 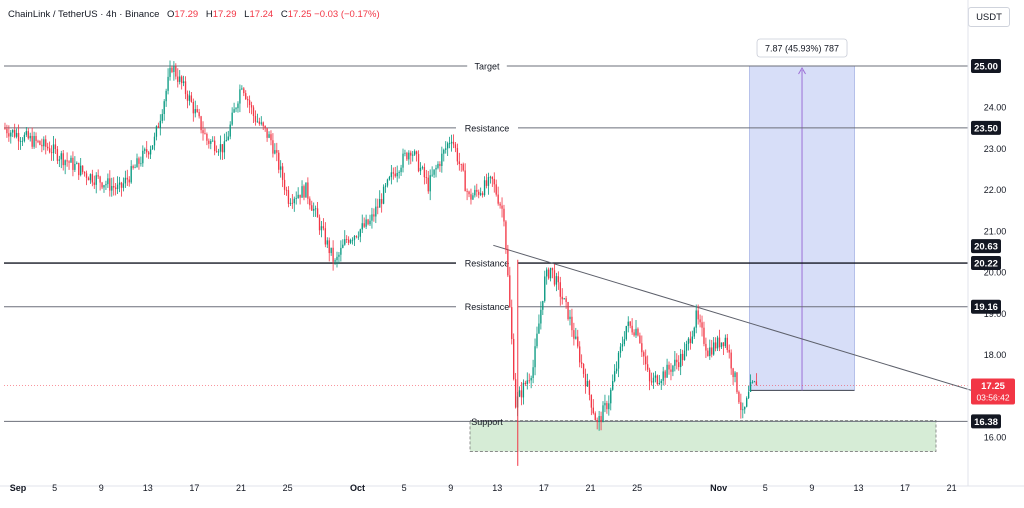 I want to click on price-pill-label: 25.00, so click(x=986, y=67).